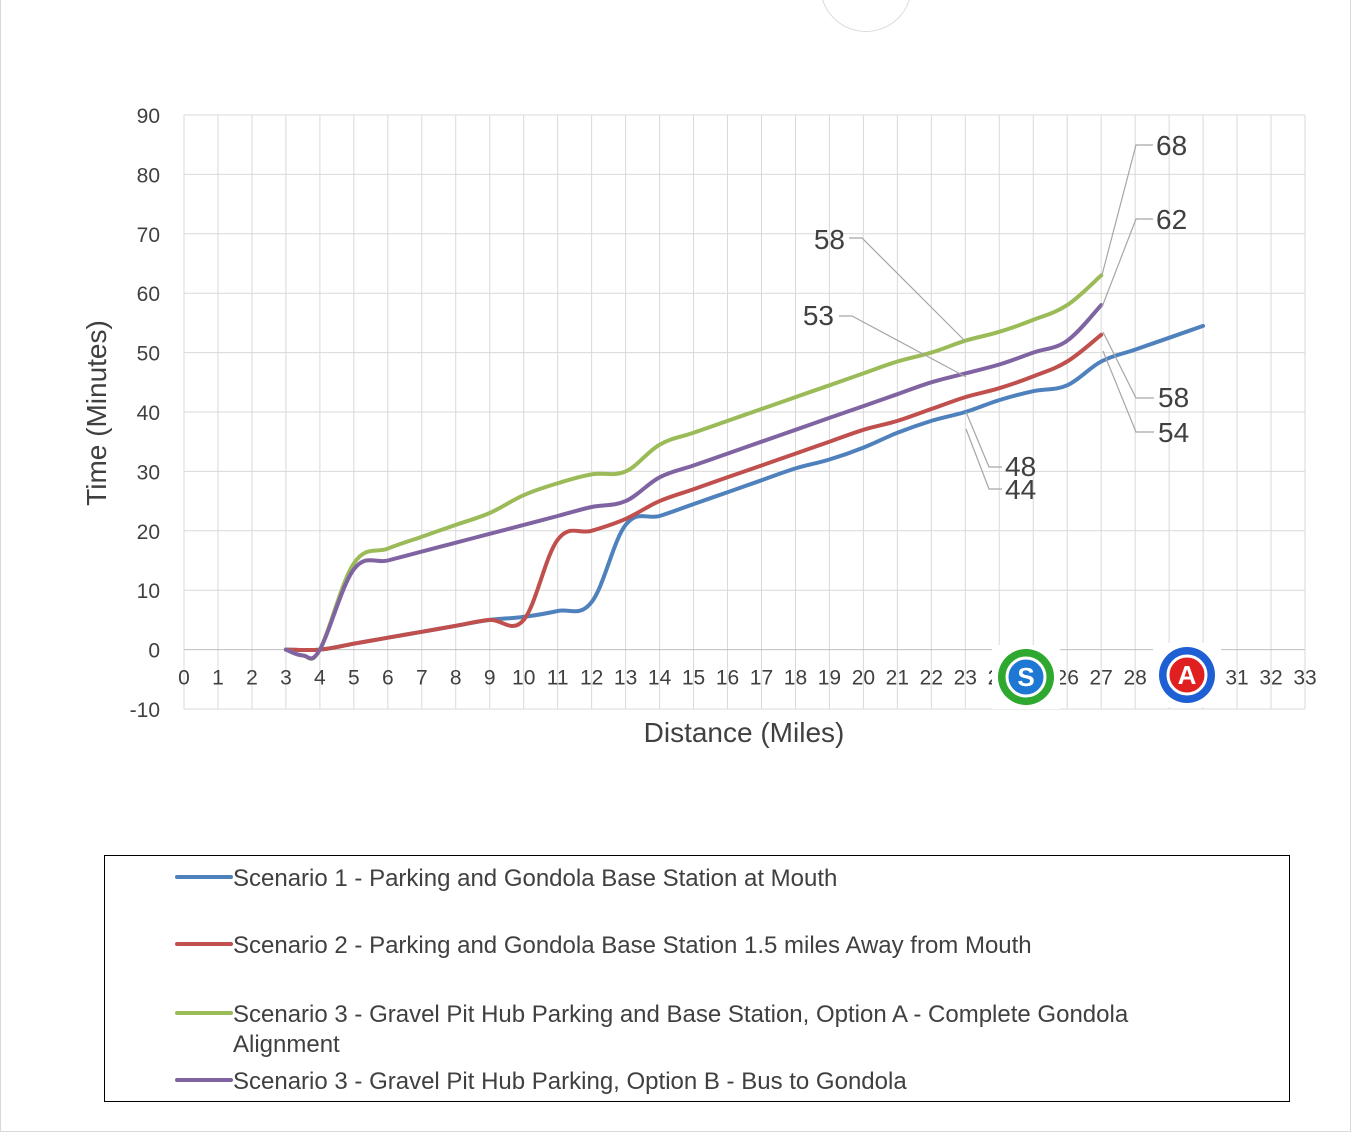 This screenshot has height=1132, width=1351. Describe the element at coordinates (148, 354) in the screenshot. I see `y-tick-label: 50` at that location.